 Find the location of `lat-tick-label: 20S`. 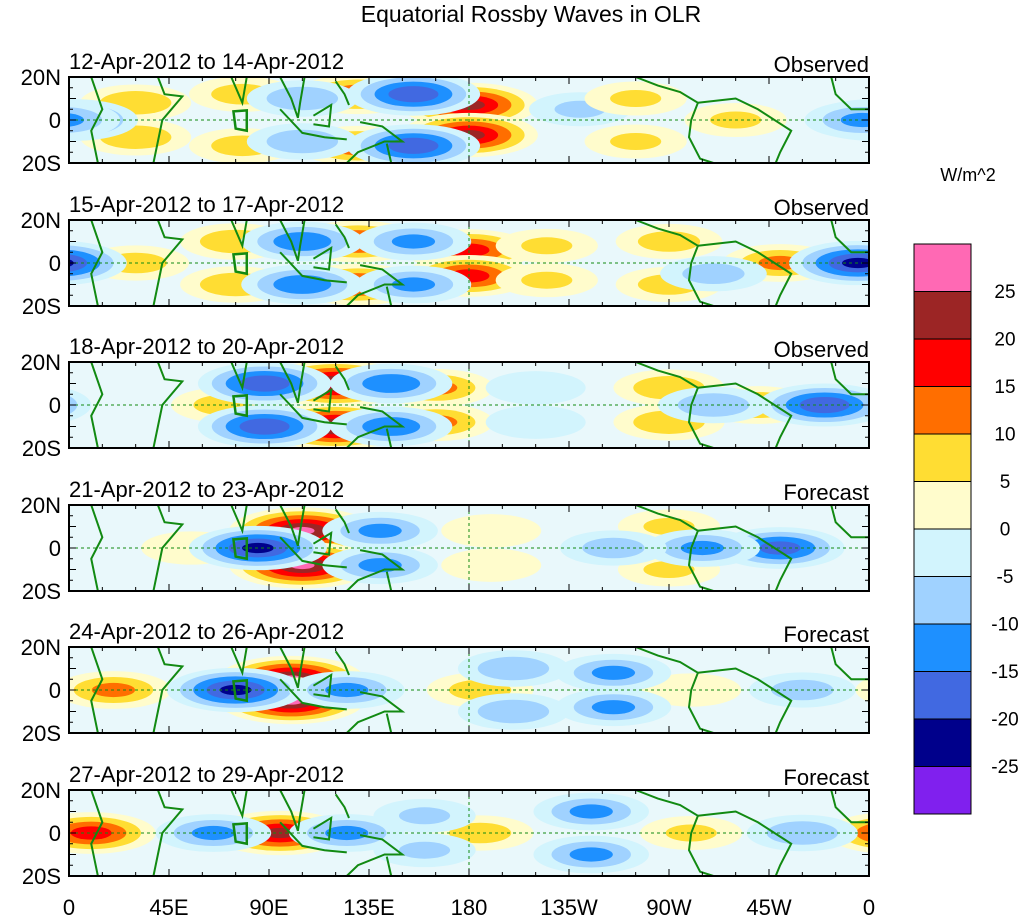

lat-tick-label: 20S is located at coordinates (41, 733).